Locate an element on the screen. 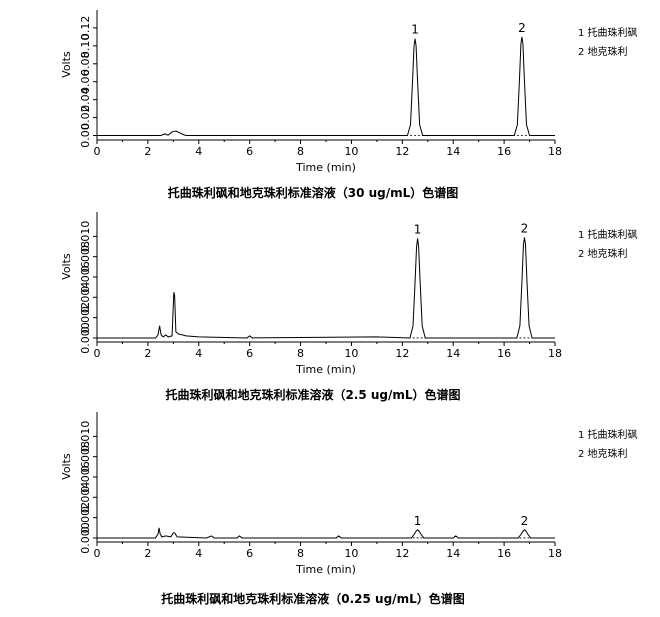  y-tick-label: 0.12 is located at coordinates (85, 28).